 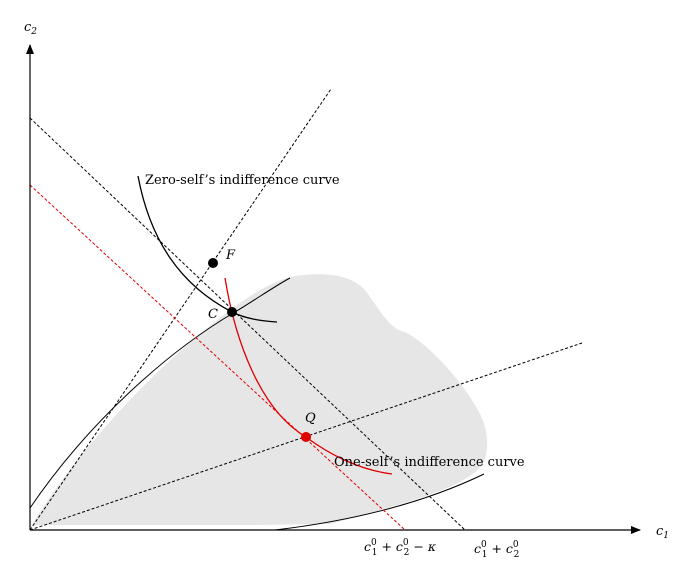 What do you see at coordinates (496, 550) in the screenshot?
I see `intercept-full-label: c0 1 + c0 2` at bounding box center [496, 550].